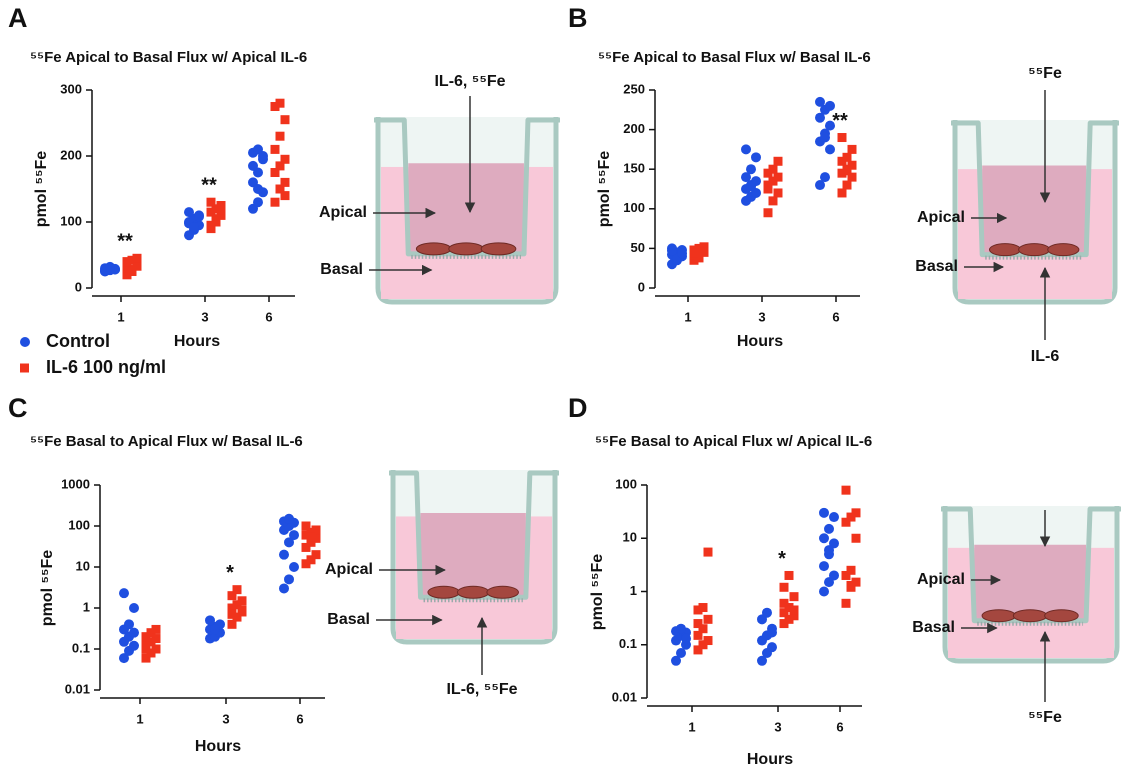  I want to click on chart-title: ⁵⁵Fe Apical to Basal Flux w/ Basal IL-6, so click(734, 57).